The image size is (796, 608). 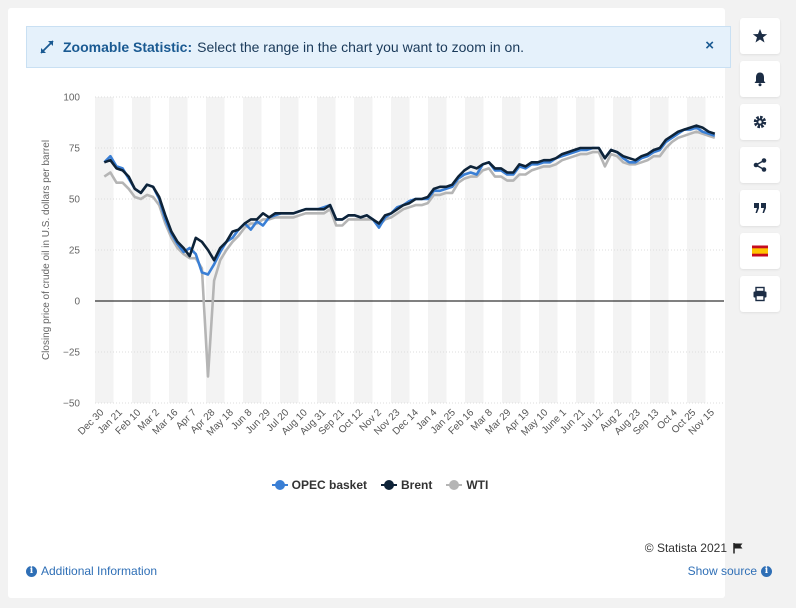 I want to click on expand-arrows-icon, so click(x=47, y=47).